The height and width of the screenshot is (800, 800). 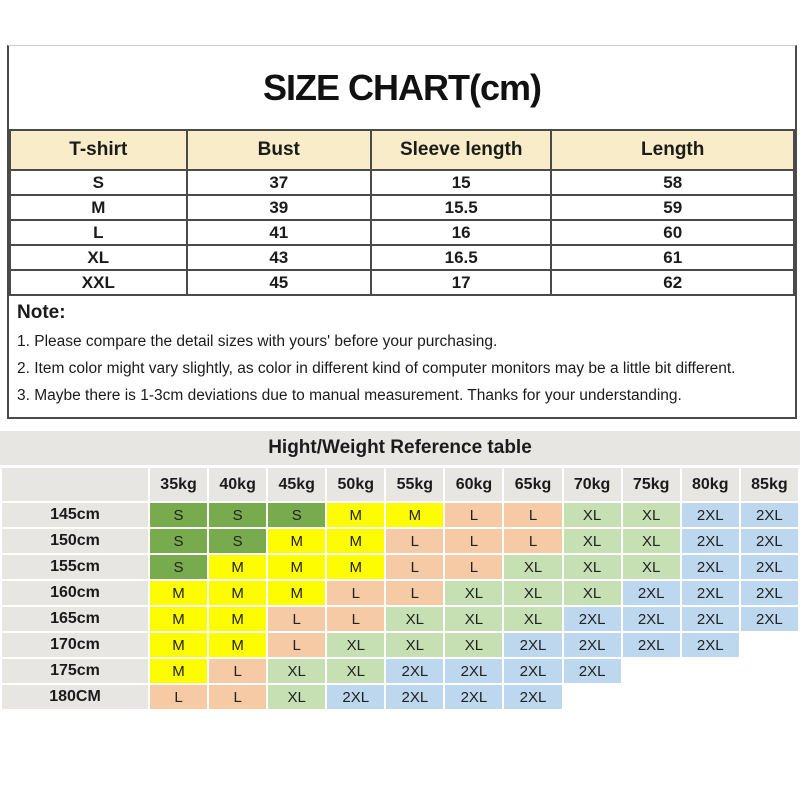 What do you see at coordinates (400, 697) in the screenshot?
I see `reference-table-row: 180CM L L XL 2XL 2XL 2XL 2XL` at bounding box center [400, 697].